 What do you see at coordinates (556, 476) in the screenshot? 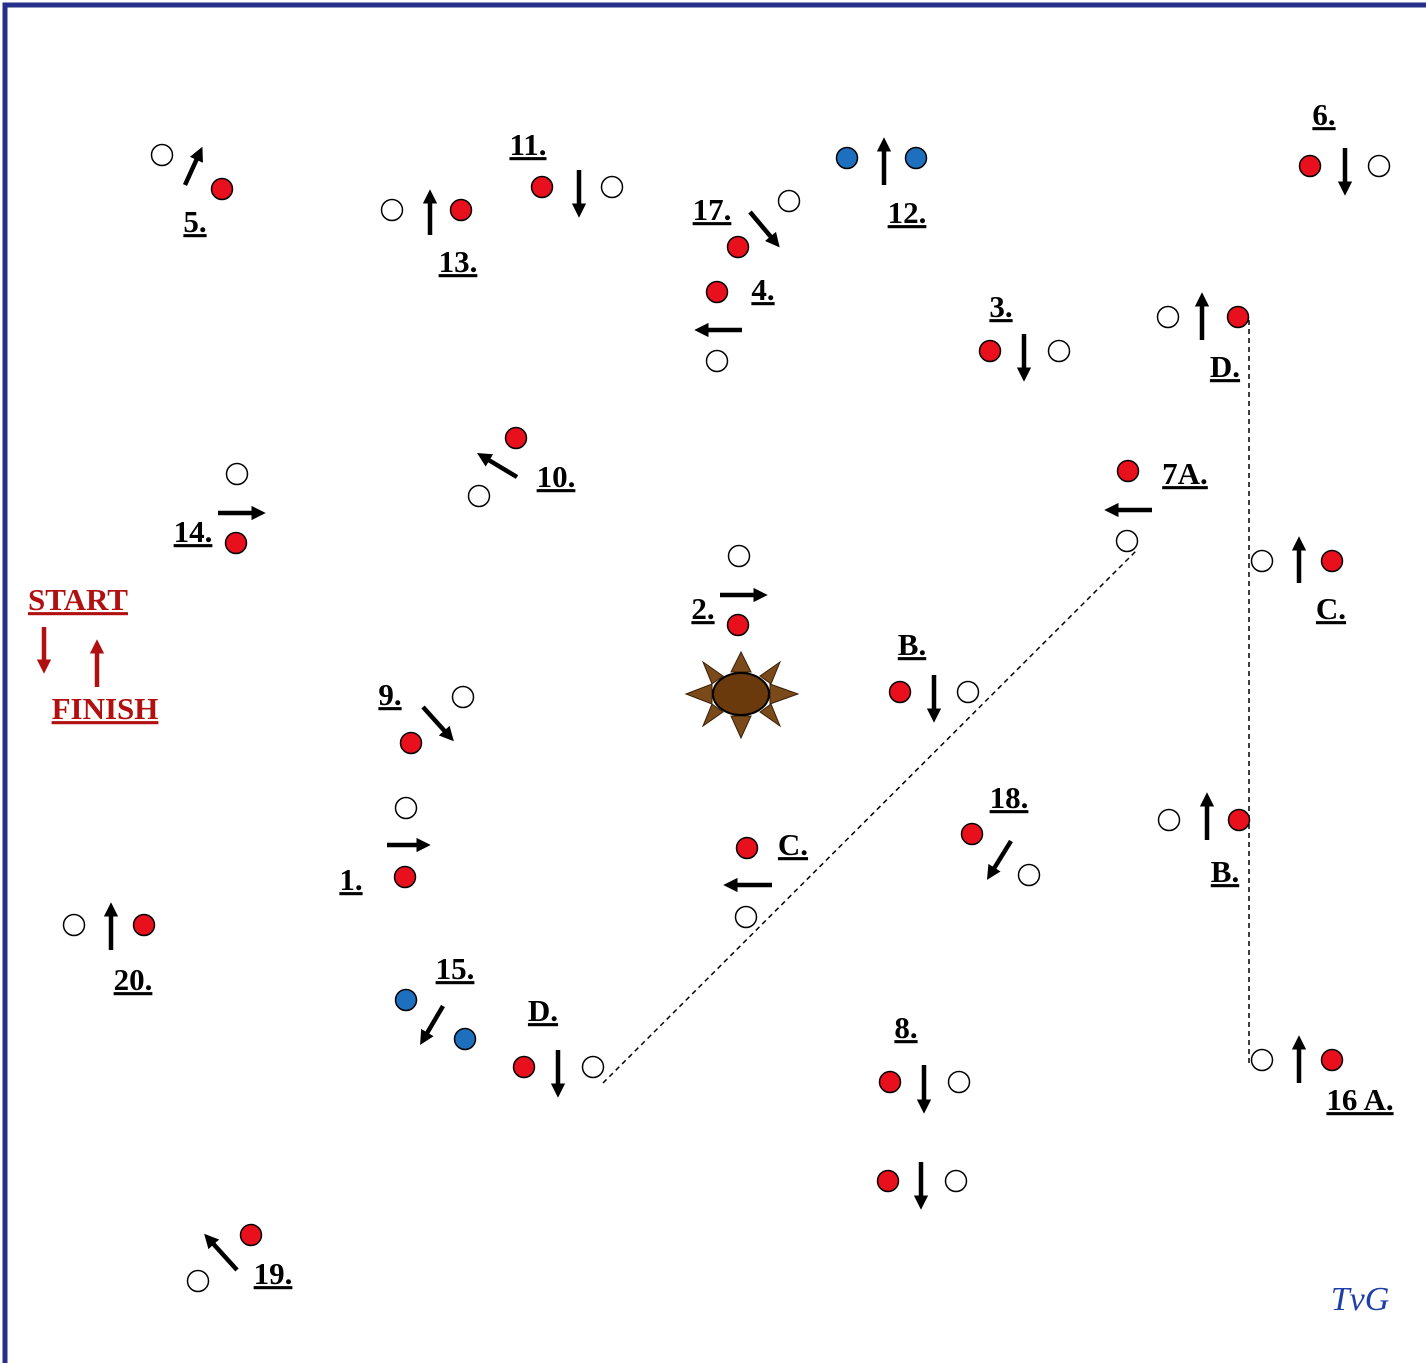
I see `station-label: 10.` at bounding box center [556, 476].